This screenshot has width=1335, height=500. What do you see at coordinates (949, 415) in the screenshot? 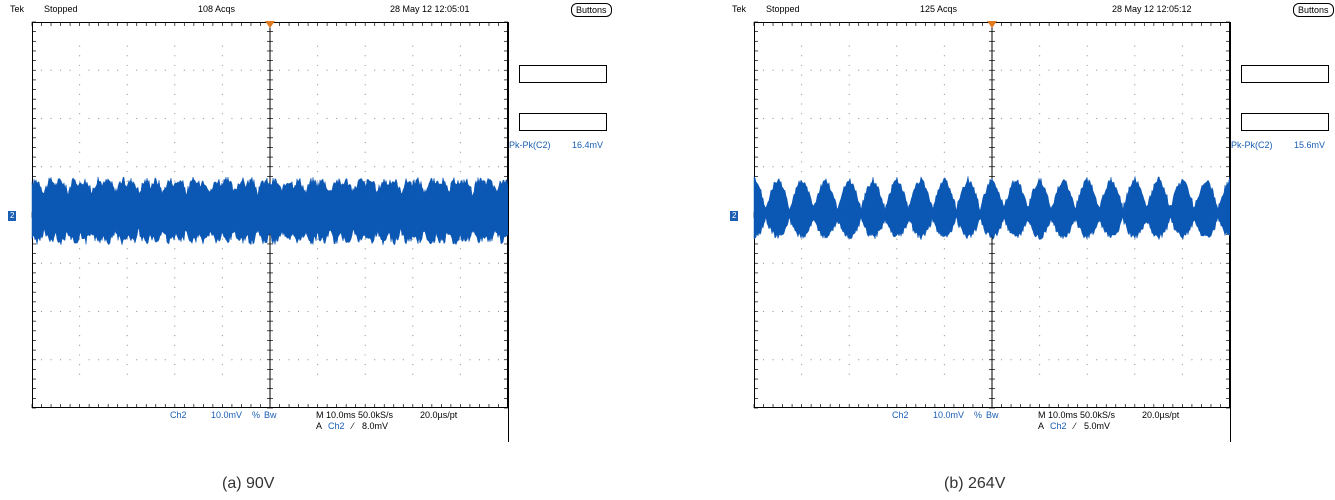
I see `footer-scale: 10.0mV` at bounding box center [949, 415].